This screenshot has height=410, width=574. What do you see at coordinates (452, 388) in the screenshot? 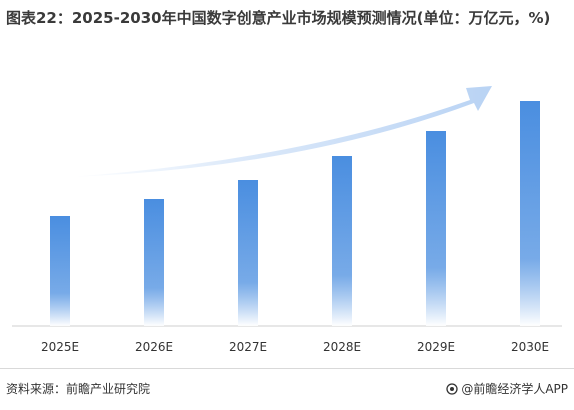
I see `brand-logo-icon` at bounding box center [452, 388].